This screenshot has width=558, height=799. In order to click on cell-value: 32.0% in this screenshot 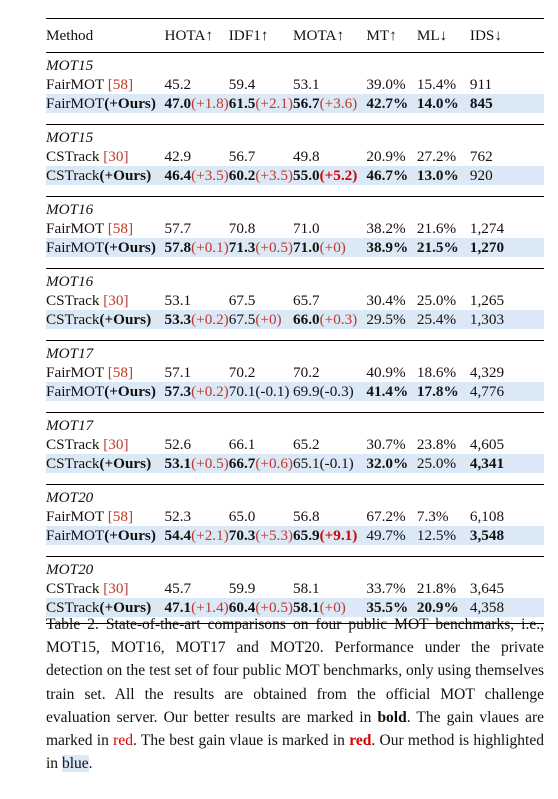, I will do `click(387, 463)`.